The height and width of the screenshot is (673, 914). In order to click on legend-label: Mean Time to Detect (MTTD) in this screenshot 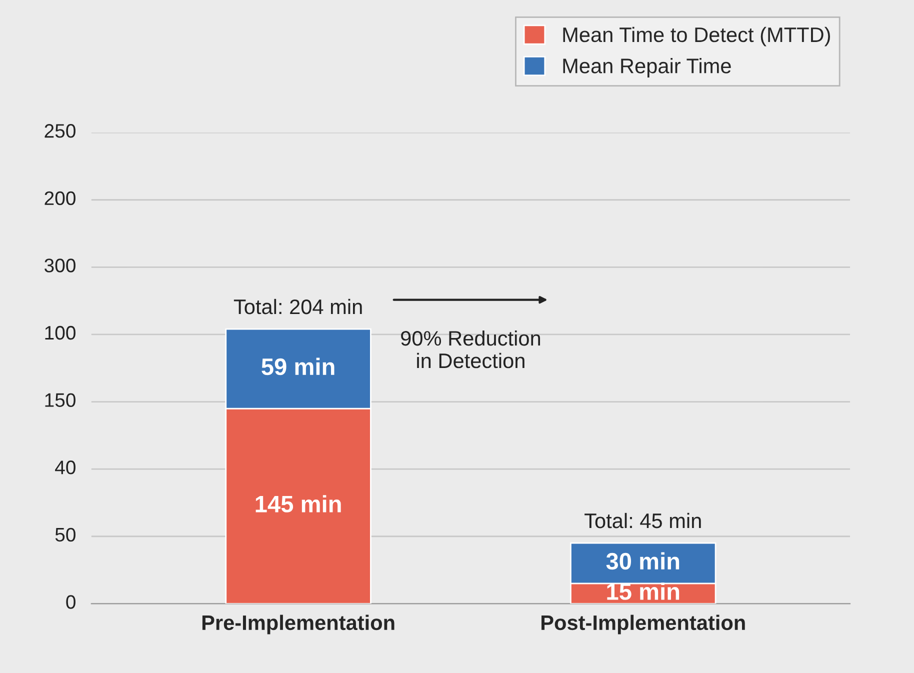, I will do `click(696, 36)`.